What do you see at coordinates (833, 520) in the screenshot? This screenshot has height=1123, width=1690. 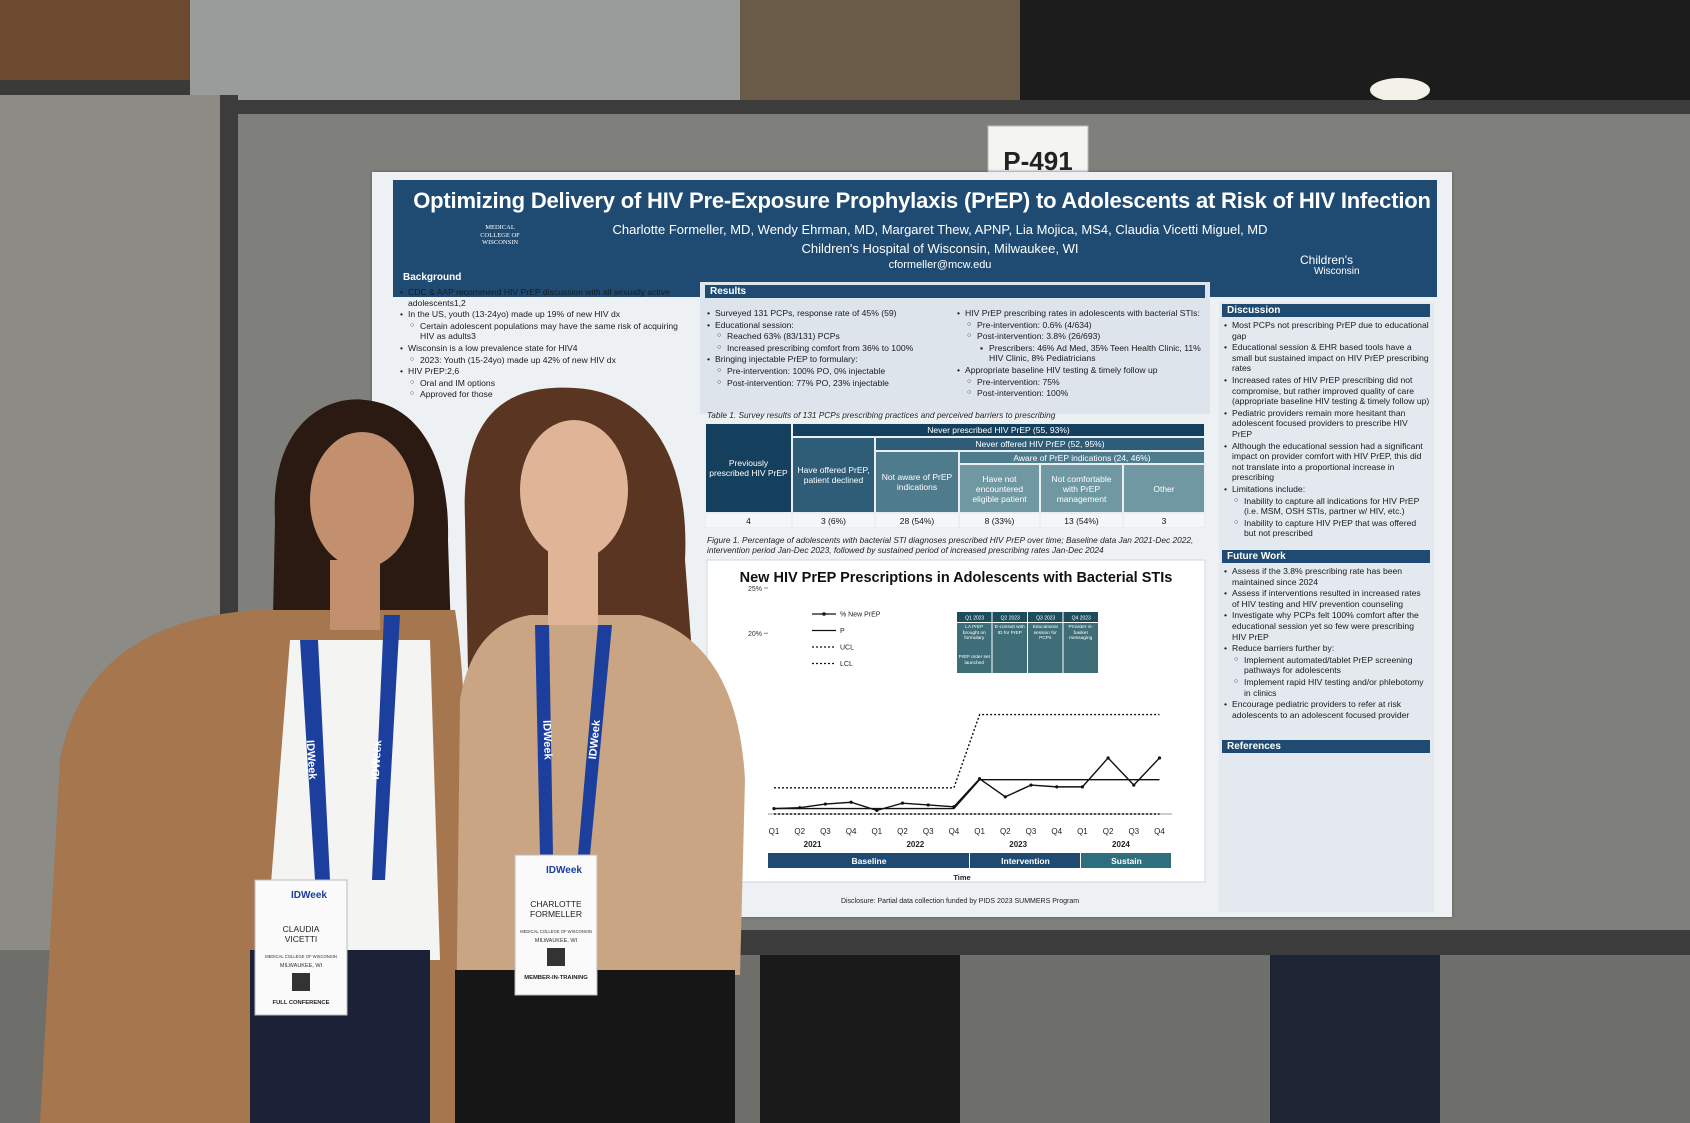 I see `table-cell: 3 (6%)` at bounding box center [833, 520].